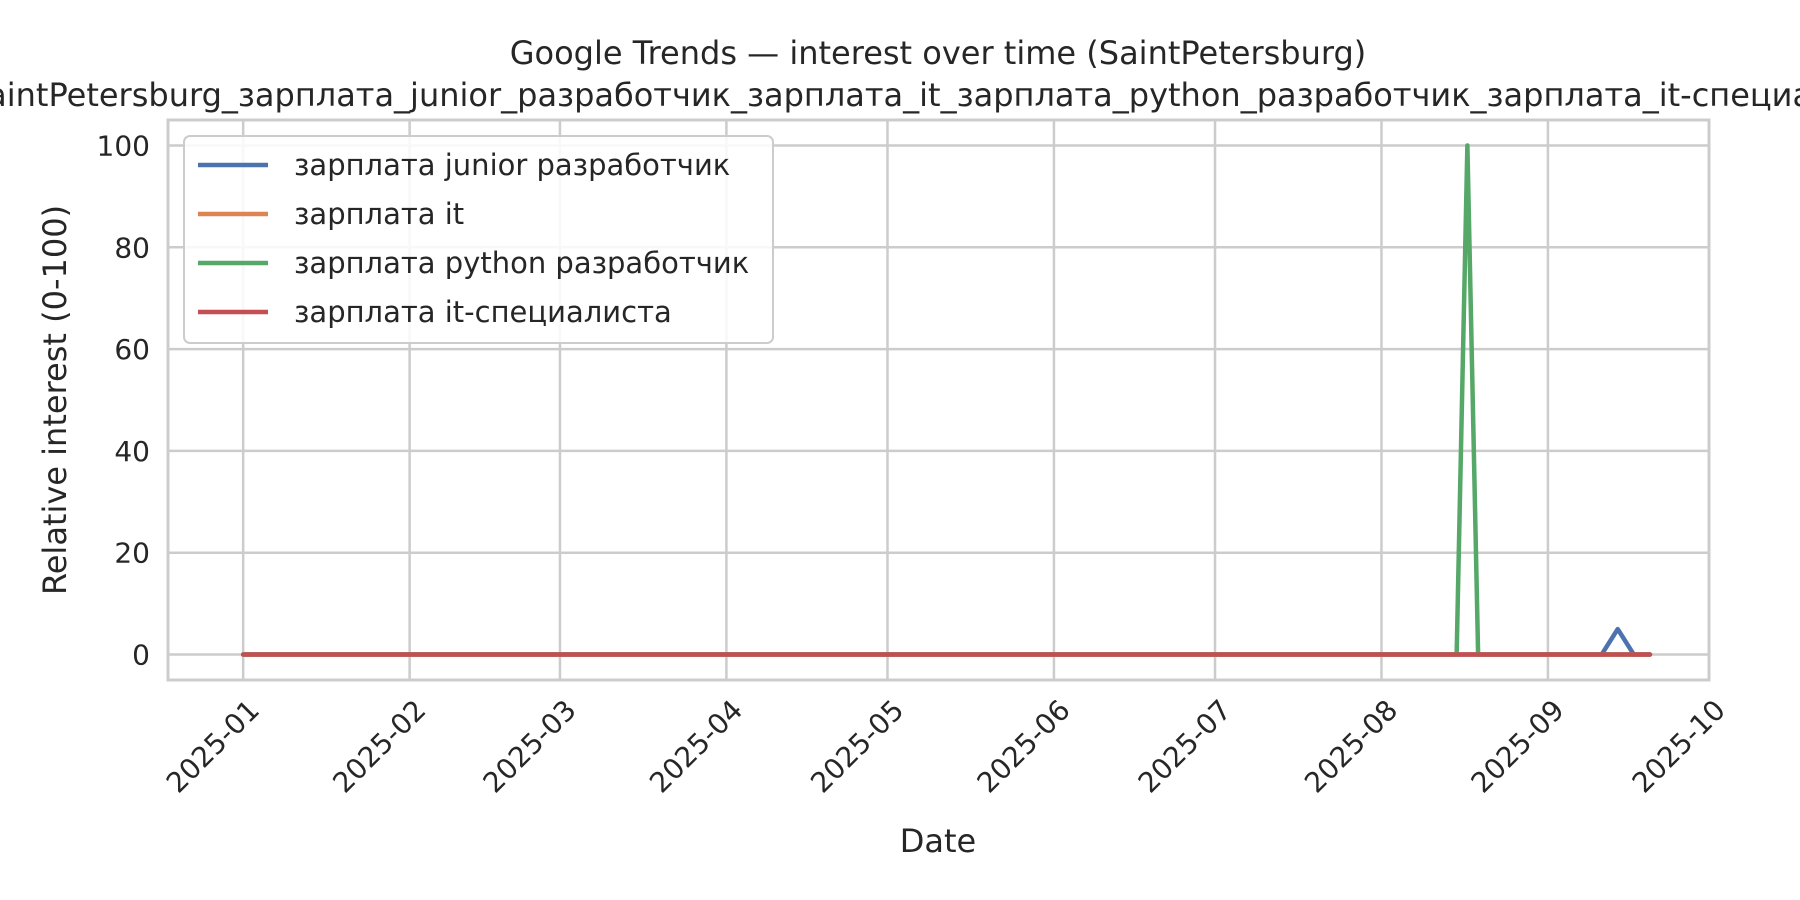  What do you see at coordinates (512, 165) in the screenshot?
I see `legend-label: зарплата junior разработчик` at bounding box center [512, 165].